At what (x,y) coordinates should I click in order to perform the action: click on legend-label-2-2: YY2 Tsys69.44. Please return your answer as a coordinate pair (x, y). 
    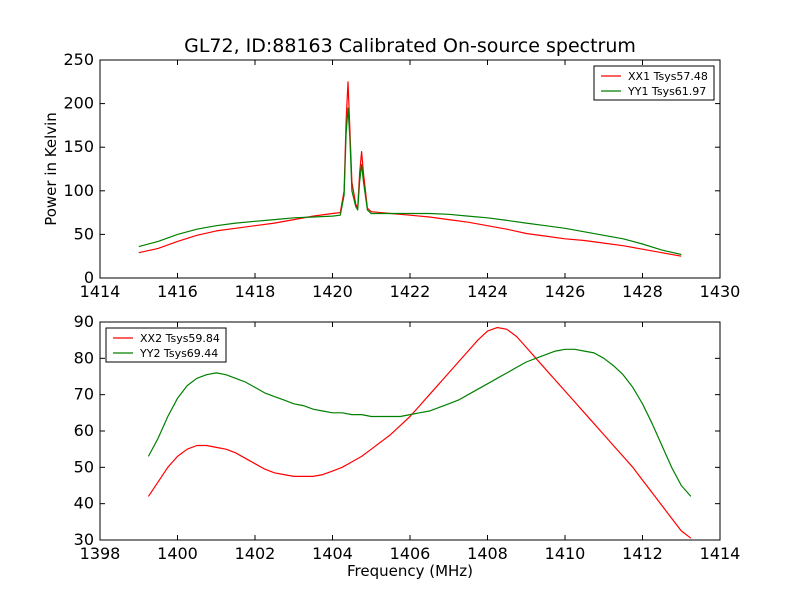
    Looking at the image, I should click on (178, 353).